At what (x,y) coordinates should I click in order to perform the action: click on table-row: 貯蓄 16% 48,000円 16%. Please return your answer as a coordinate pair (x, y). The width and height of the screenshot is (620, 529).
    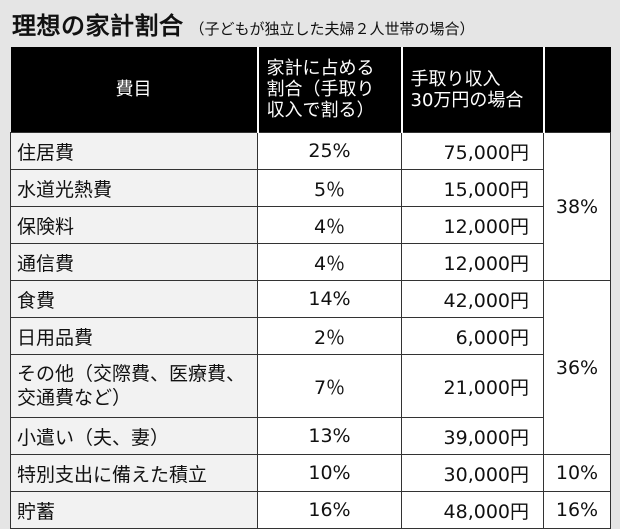
    Looking at the image, I should click on (310, 510).